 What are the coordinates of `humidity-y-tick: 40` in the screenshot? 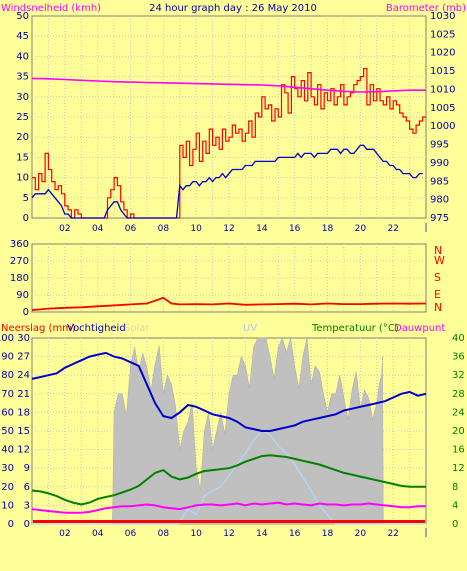 It's located at (7, 450).